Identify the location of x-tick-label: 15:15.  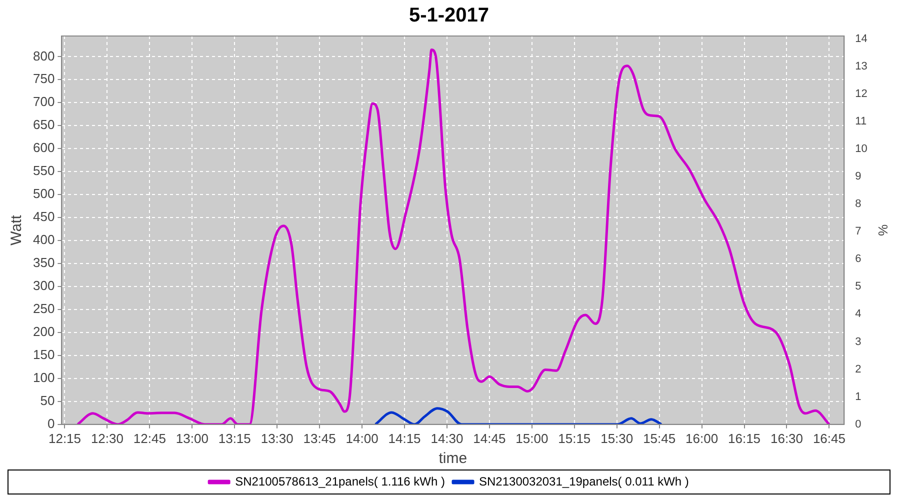
(574, 438).